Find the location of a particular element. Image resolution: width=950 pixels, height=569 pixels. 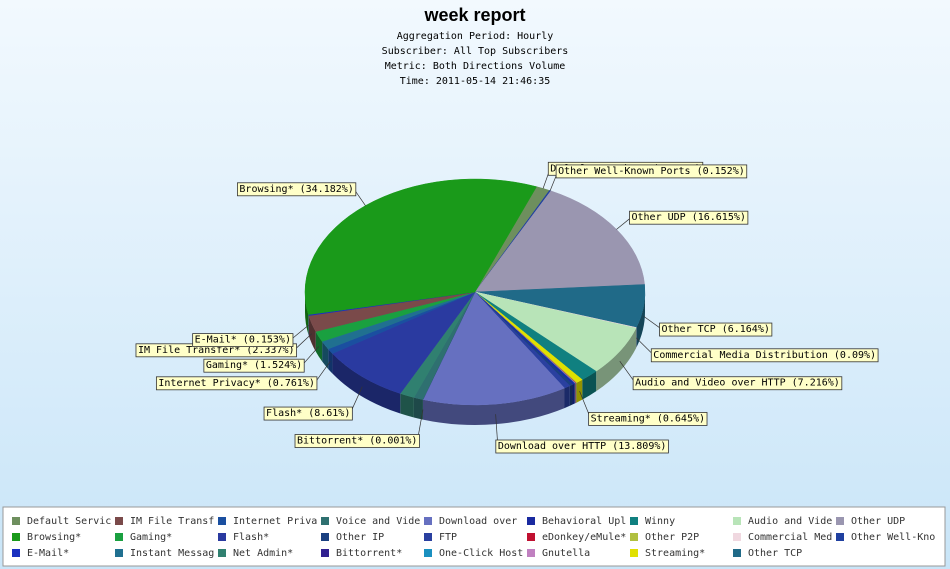

legend-label: FTP is located at coordinates (448, 537).